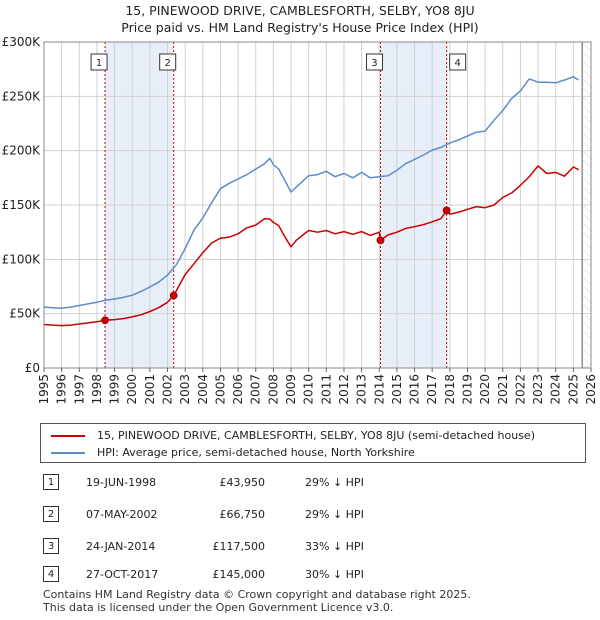 The image size is (600, 620). What do you see at coordinates (397, 389) in the screenshot?
I see `x-tick-label: 2015` at bounding box center [397, 389].